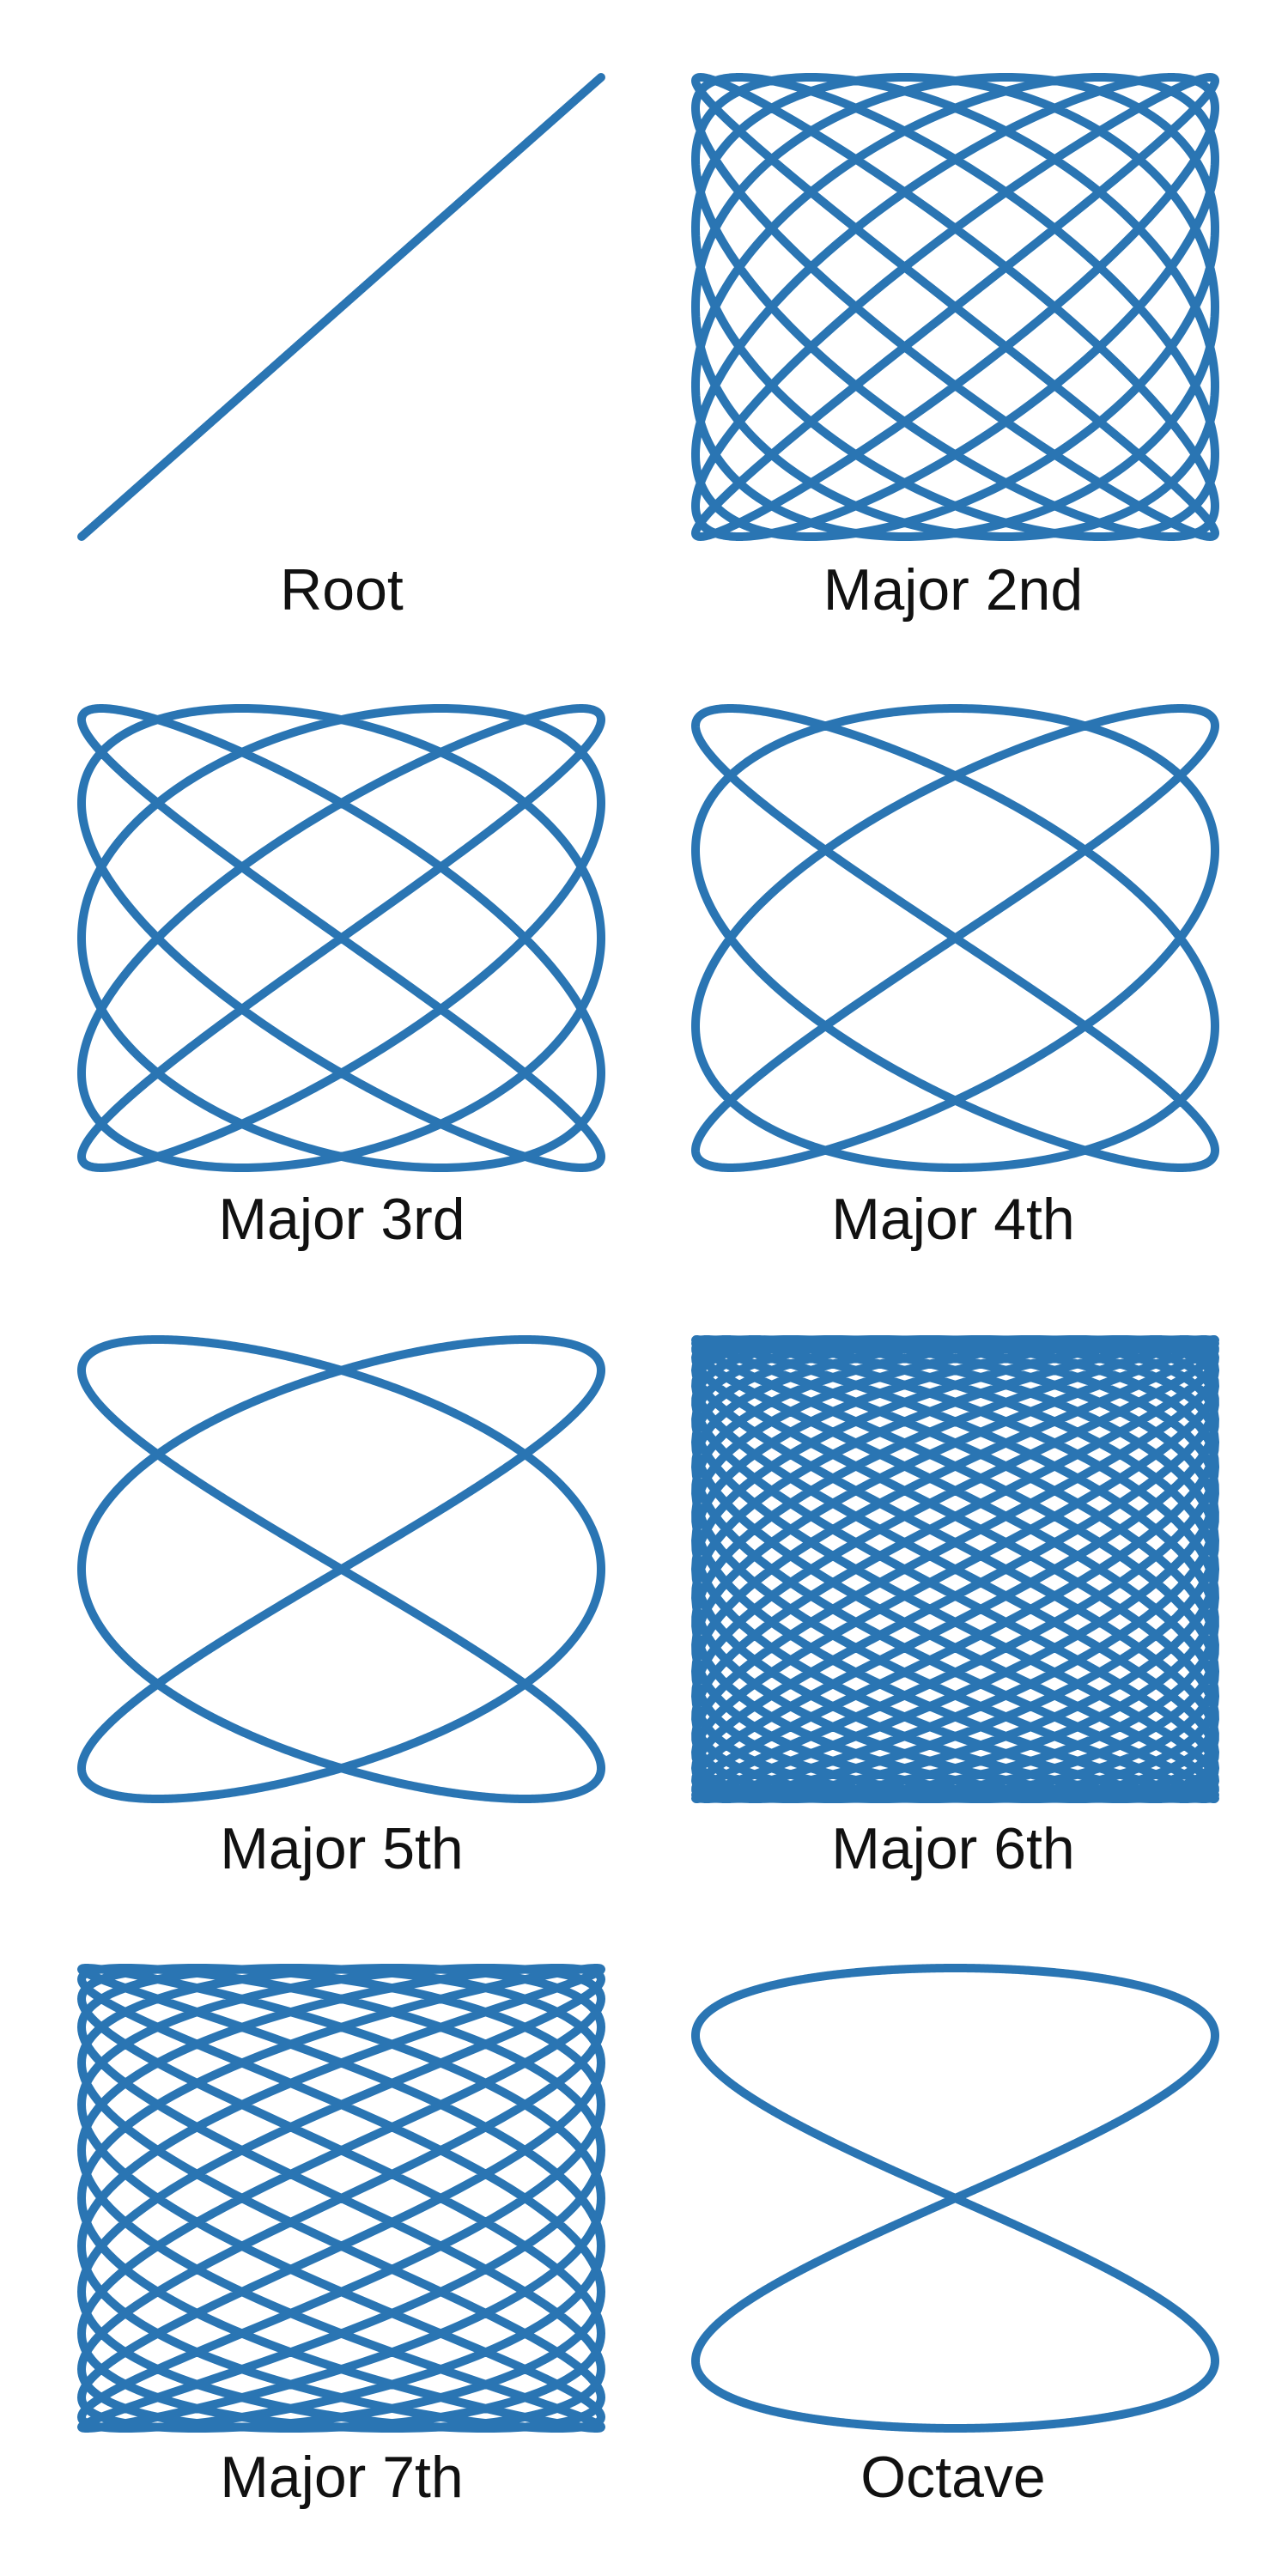 The height and width of the screenshot is (2576, 1288). I want to click on panel-major-5: Major 5th, so click(341, 1608).